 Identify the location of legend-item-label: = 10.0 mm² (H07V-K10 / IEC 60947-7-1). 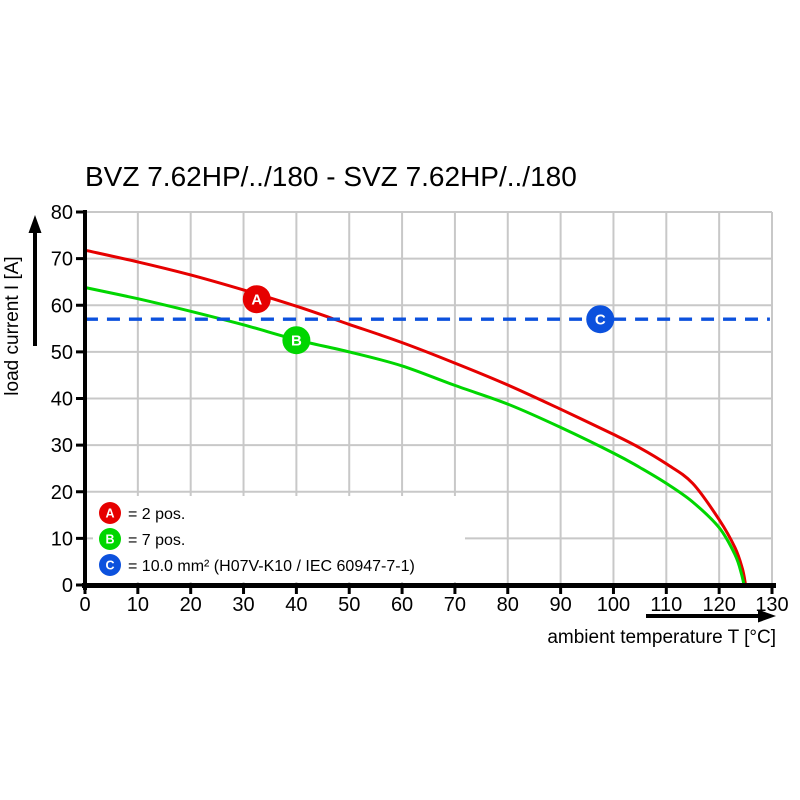
(271, 566).